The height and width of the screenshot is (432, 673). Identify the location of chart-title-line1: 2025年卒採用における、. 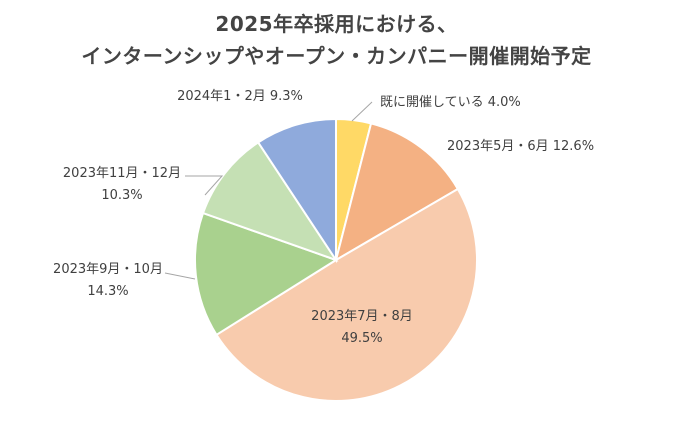
(336, 24).